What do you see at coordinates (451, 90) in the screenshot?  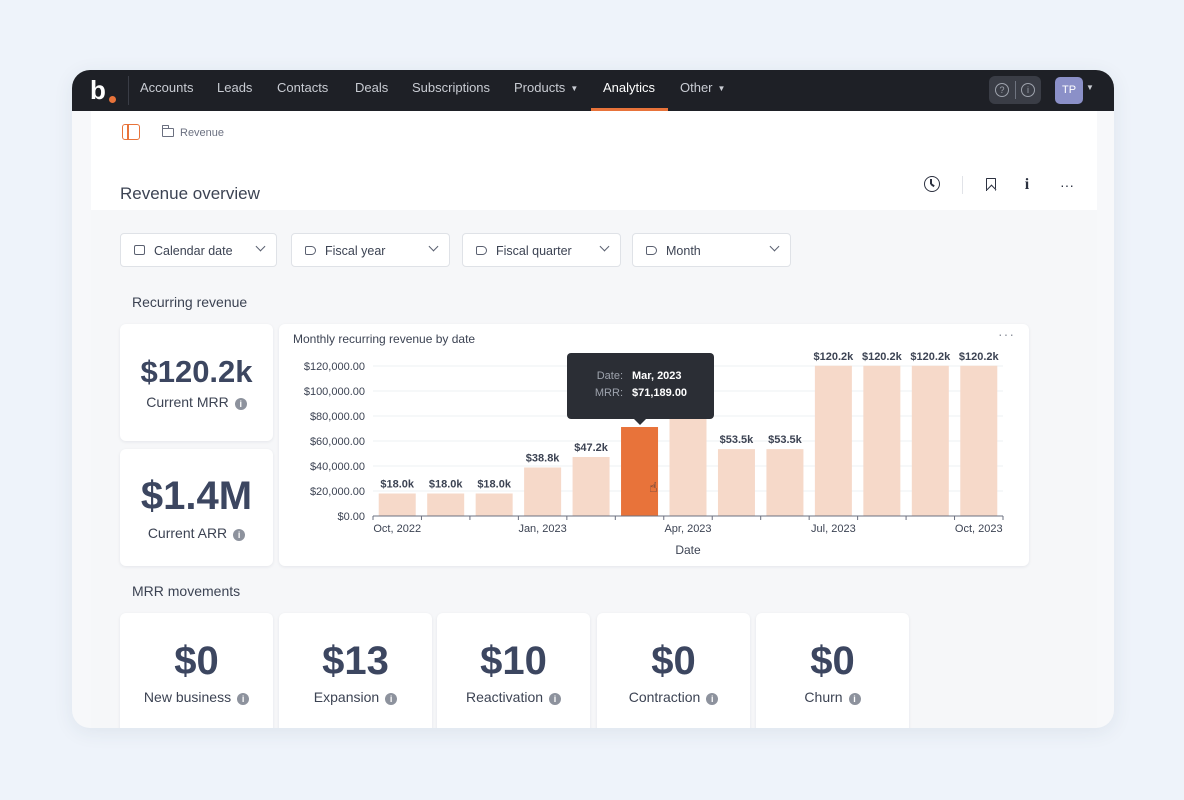 I see `nav-item-subscriptions: Subscriptions` at bounding box center [451, 90].